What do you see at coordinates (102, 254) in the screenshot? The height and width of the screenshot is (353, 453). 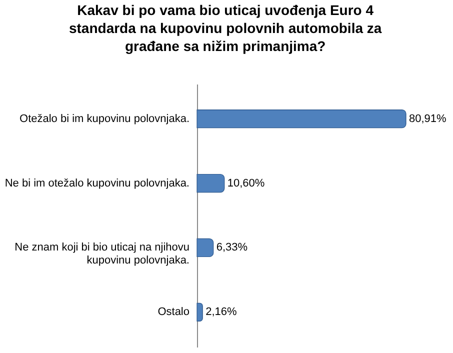 I see `y-tick-label: Ne znam koji bi bio uticaj na njihovu kupovinu polovnjaka.` at bounding box center [102, 254].